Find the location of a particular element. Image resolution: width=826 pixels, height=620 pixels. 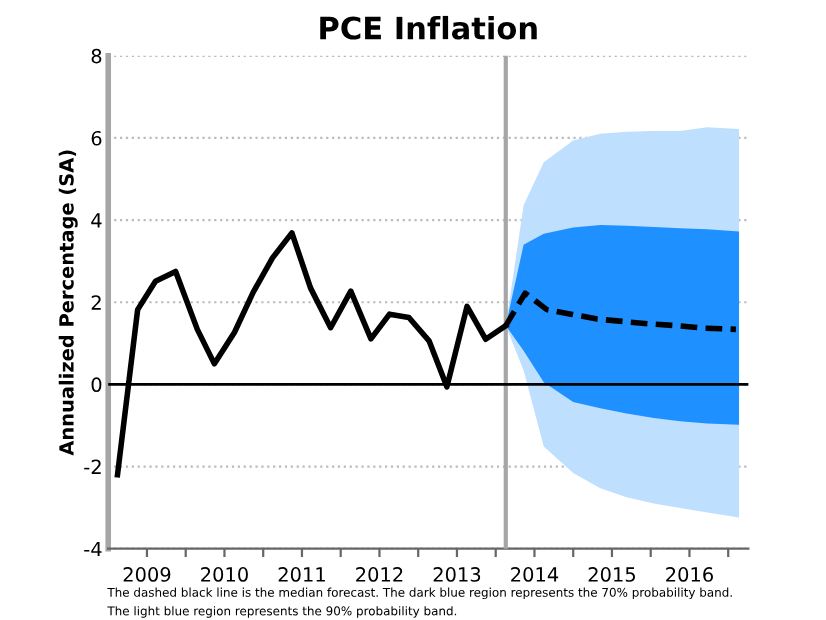

y-tick-label: 4 is located at coordinates (96, 220).